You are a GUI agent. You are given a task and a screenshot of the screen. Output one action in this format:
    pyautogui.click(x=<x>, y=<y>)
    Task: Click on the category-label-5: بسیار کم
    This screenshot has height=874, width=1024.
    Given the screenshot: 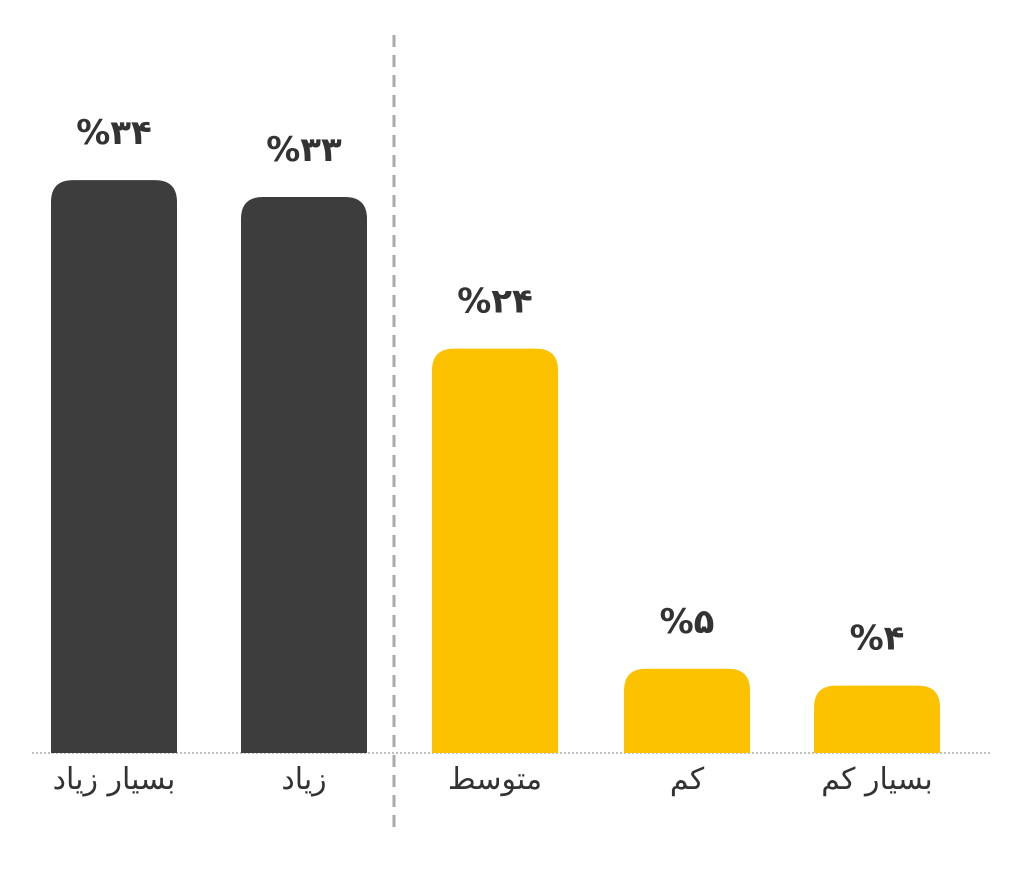 What is the action you would take?
    pyautogui.click(x=877, y=779)
    